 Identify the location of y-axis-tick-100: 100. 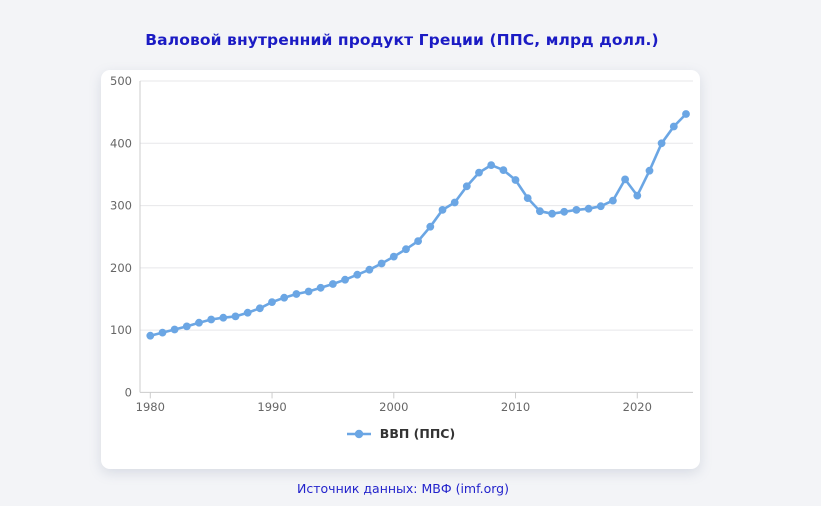
(121, 330).